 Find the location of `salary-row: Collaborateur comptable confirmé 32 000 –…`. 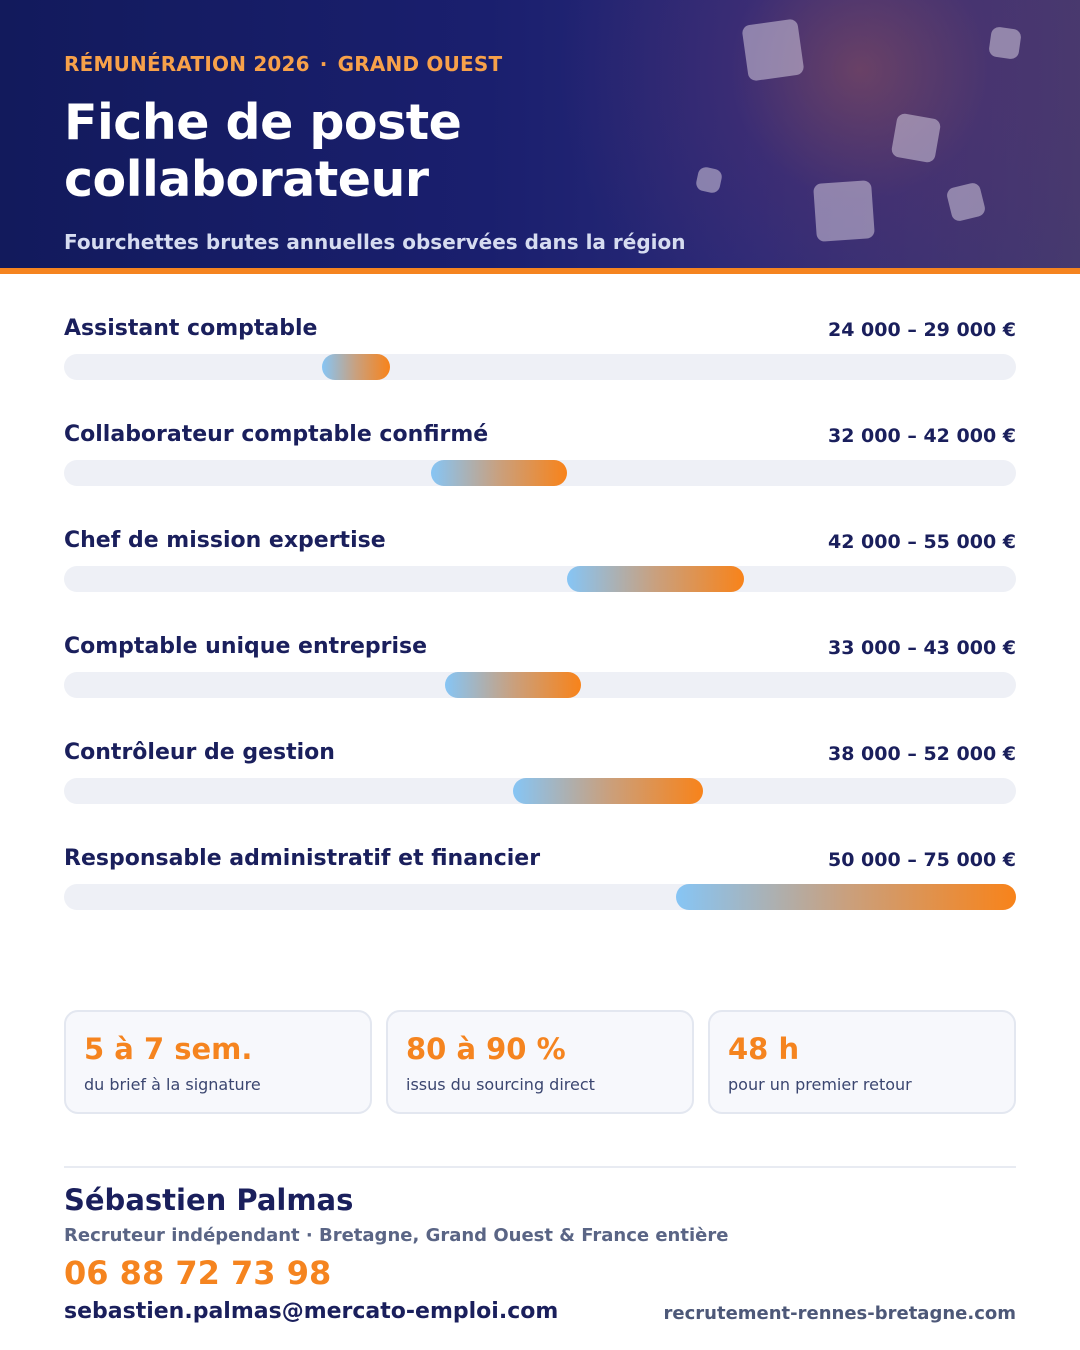

salary-row: Collaborateur comptable confirmé 32 000 –… is located at coordinates (540, 475).